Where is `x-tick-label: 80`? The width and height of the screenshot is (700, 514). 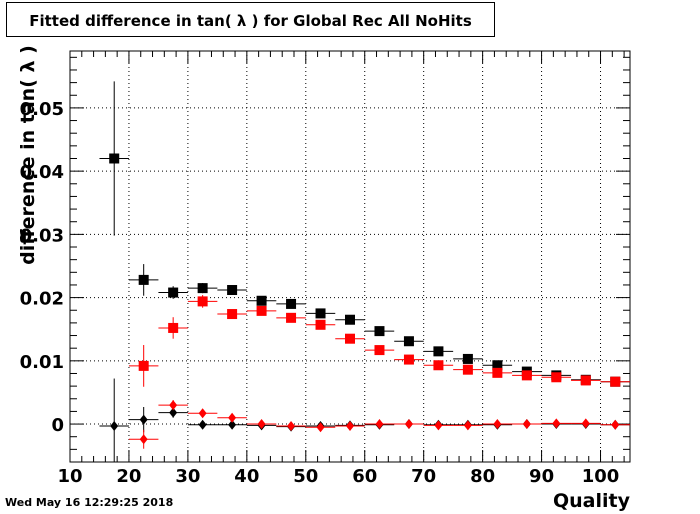 x-tick-label: 80 is located at coordinates (482, 476).